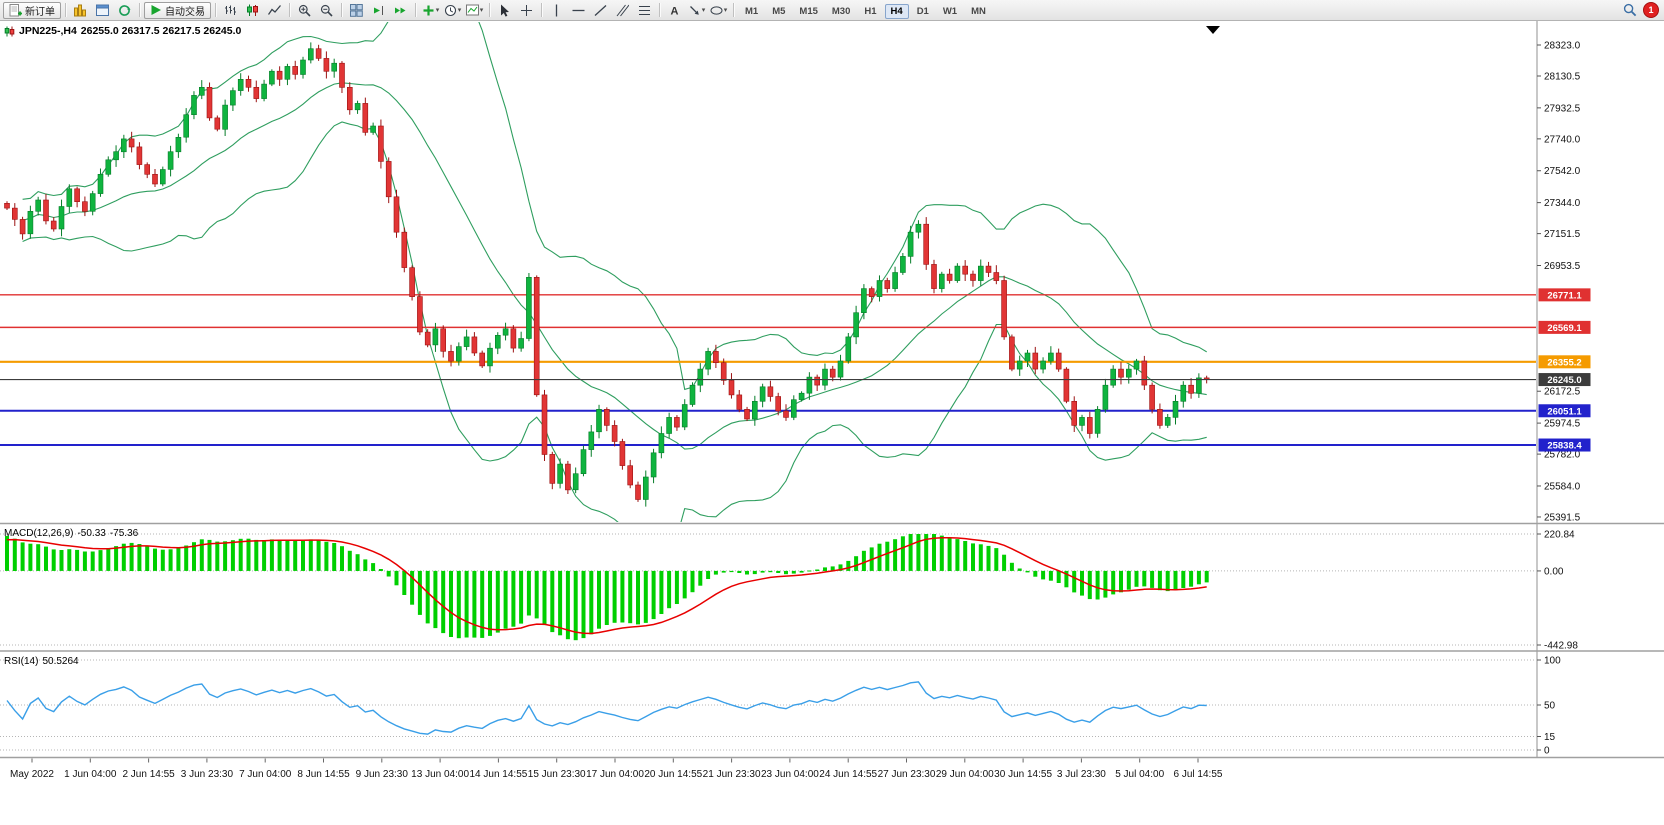  What do you see at coordinates (124, 10) in the screenshot?
I see `refresh-button` at bounding box center [124, 10].